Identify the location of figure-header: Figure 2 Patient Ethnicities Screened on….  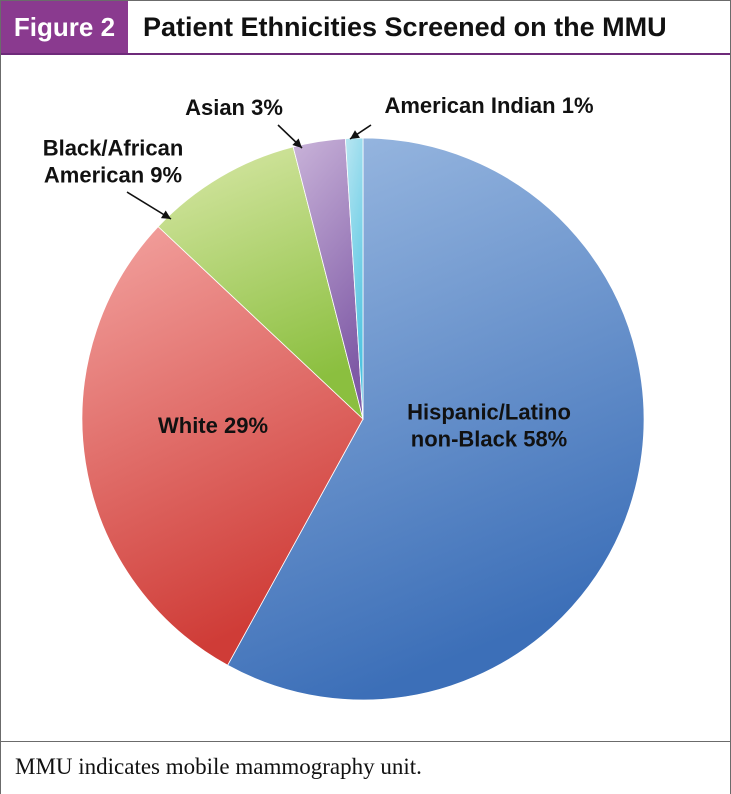
(365, 28).